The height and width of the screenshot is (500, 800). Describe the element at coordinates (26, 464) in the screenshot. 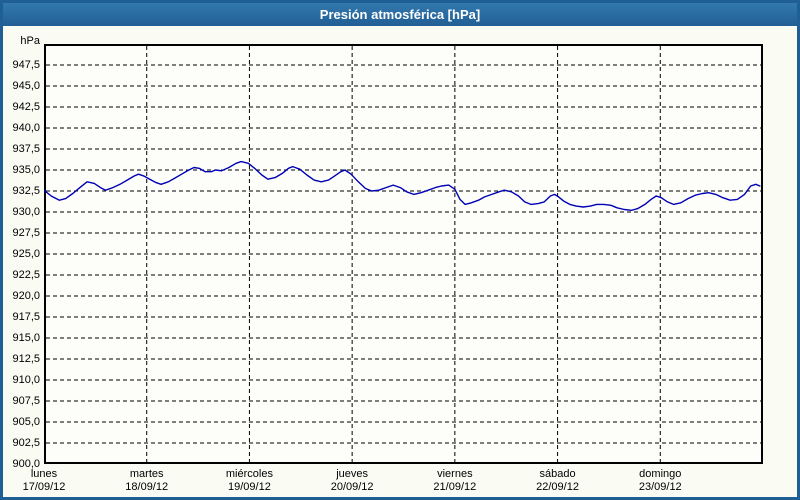

I see `y-tick-label: 900,0` at that location.